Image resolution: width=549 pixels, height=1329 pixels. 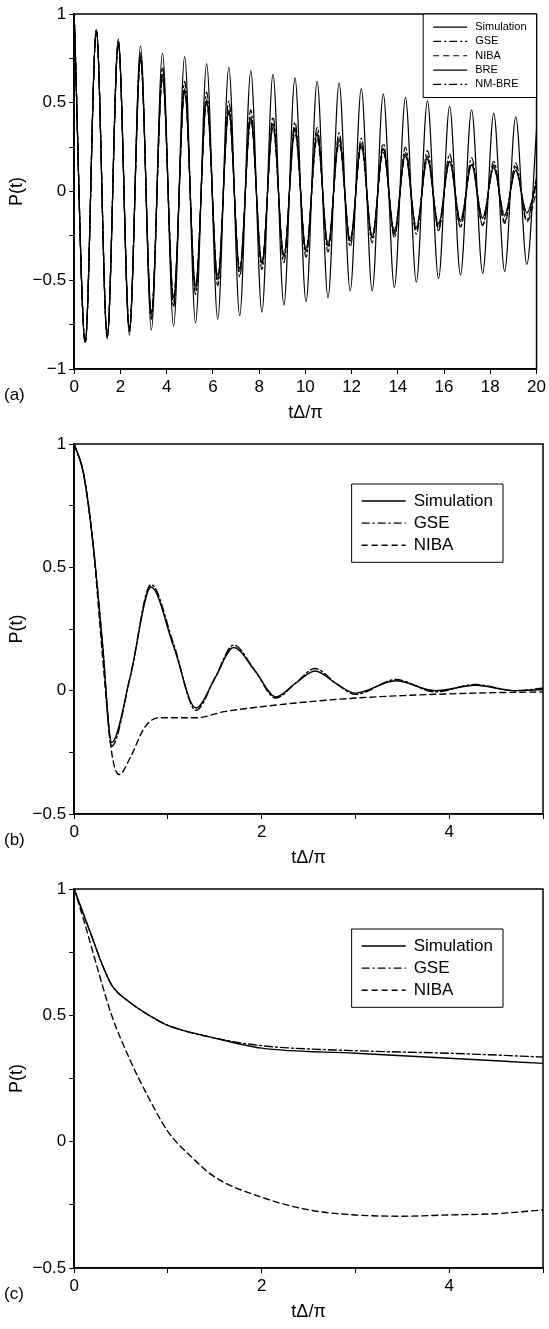 I want to click on x-tick-label: 10, so click(x=305, y=386).